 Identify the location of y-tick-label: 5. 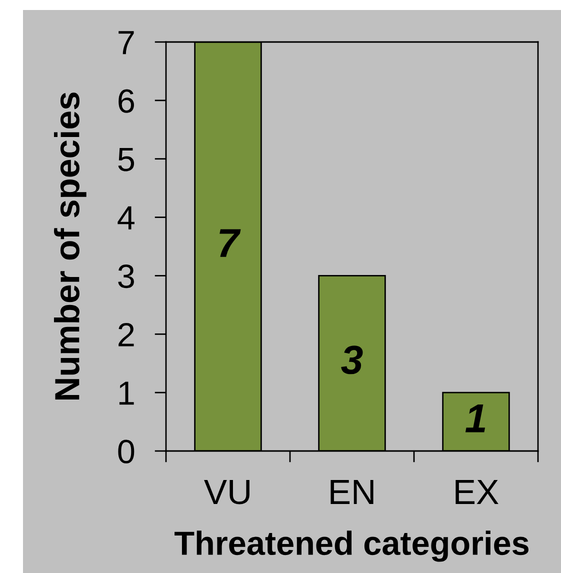
(126, 160).